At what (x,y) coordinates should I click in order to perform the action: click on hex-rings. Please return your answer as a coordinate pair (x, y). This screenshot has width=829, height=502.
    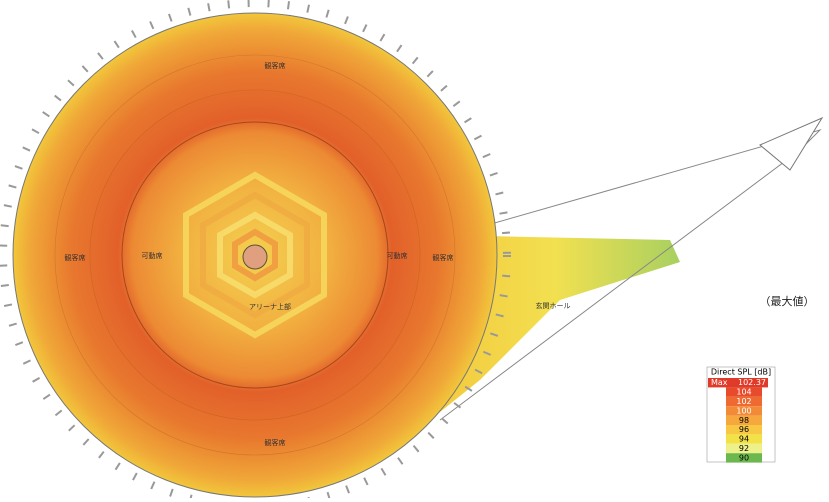
    Looking at the image, I should click on (255, 255).